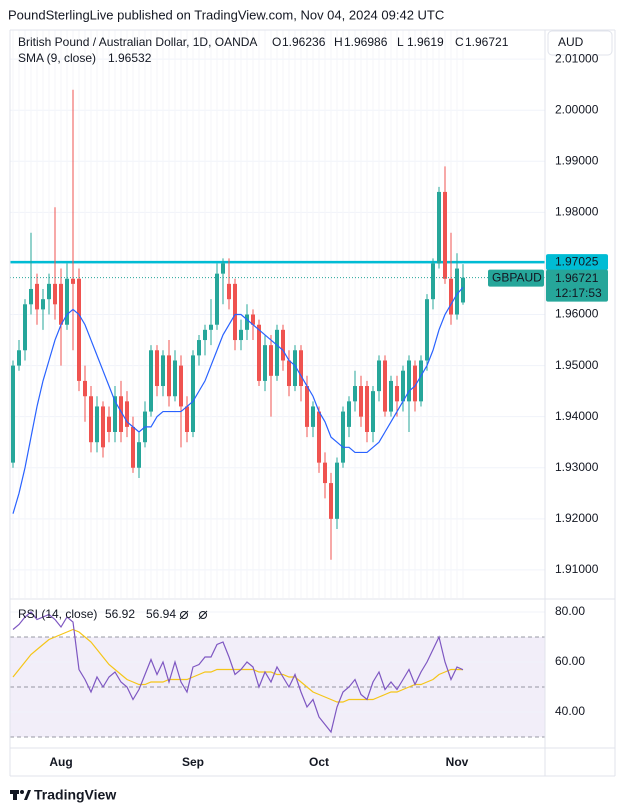 Image resolution: width=627 pixels, height=812 pixels. Describe the element at coordinates (22, 792) in the screenshot. I see `logo-part` at that location.